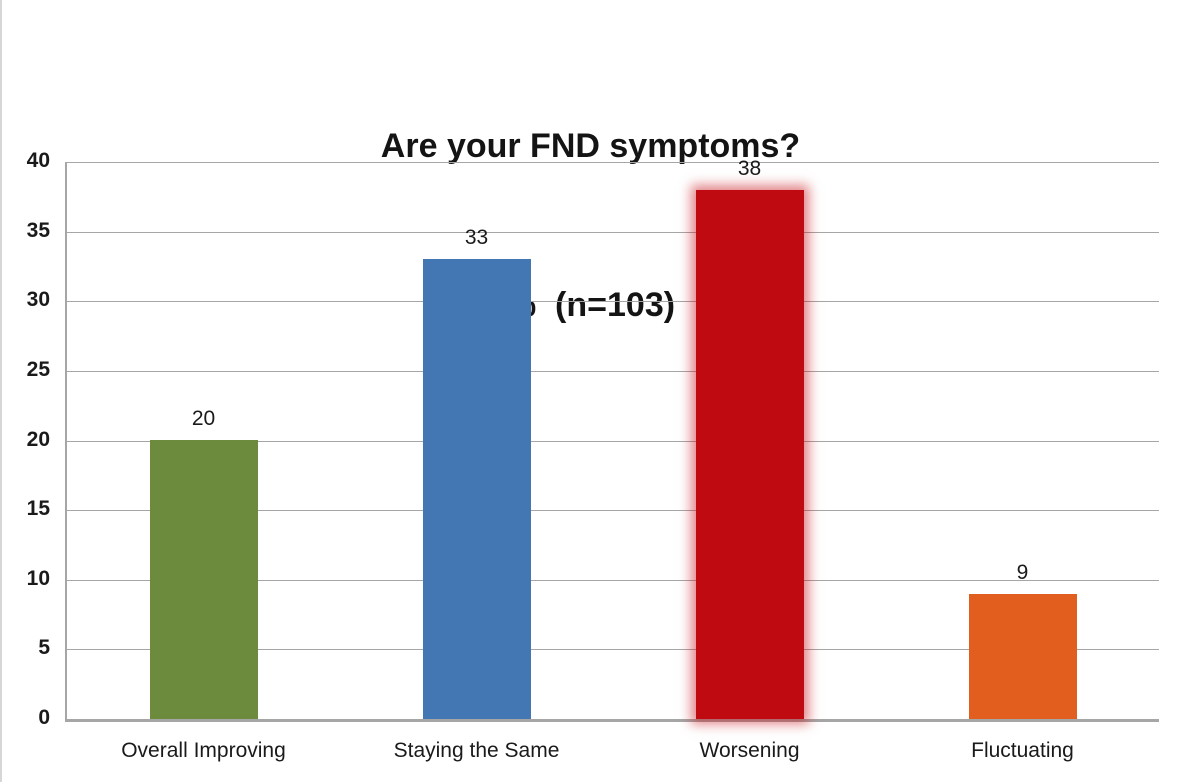 The image size is (1179, 782). I want to click on bar-fluctuating, so click(1023, 656).